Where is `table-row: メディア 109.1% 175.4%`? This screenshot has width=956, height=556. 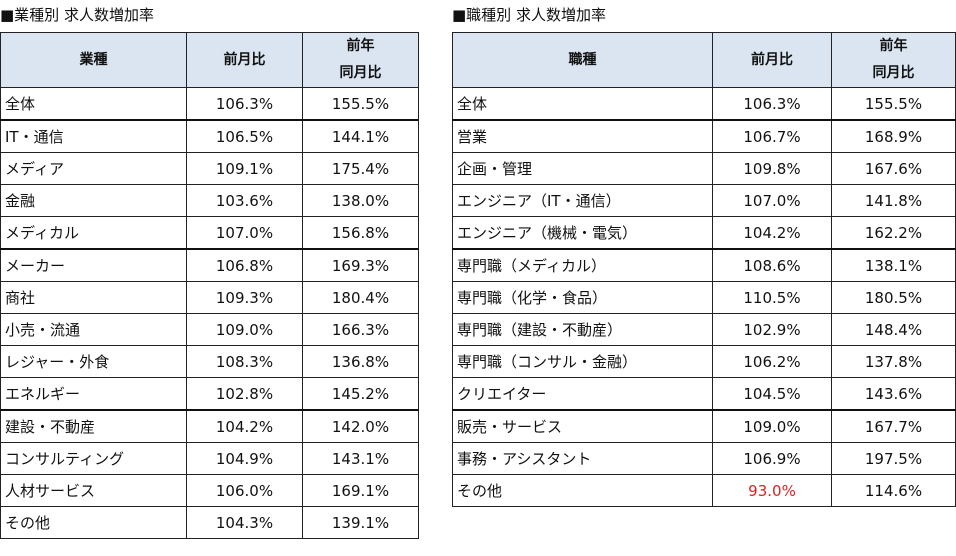
table-row: メディア 109.1% 175.4% is located at coordinates (209, 168).